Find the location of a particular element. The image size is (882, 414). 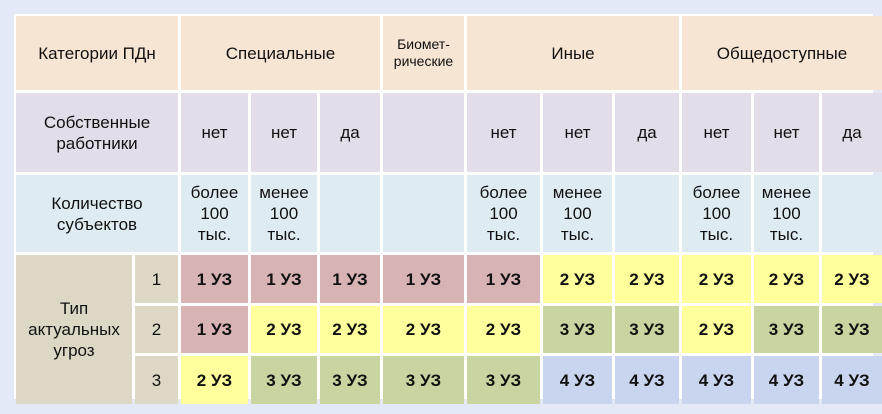

threat-type-number: 2 is located at coordinates (156, 329).